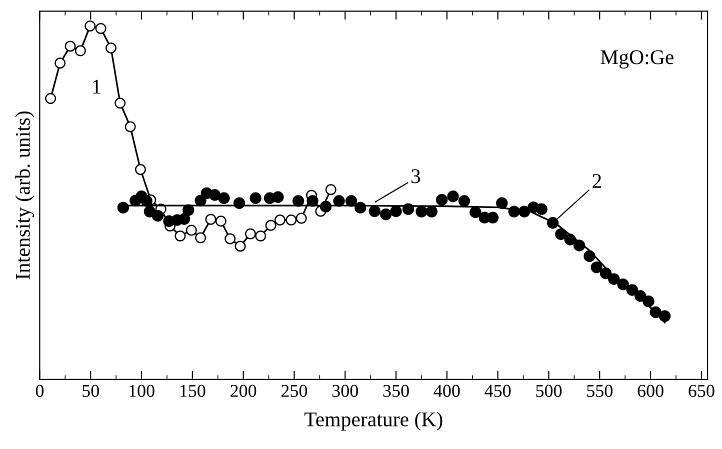  Describe the element at coordinates (40, 390) in the screenshot. I see `x-tick-label: 0` at that location.